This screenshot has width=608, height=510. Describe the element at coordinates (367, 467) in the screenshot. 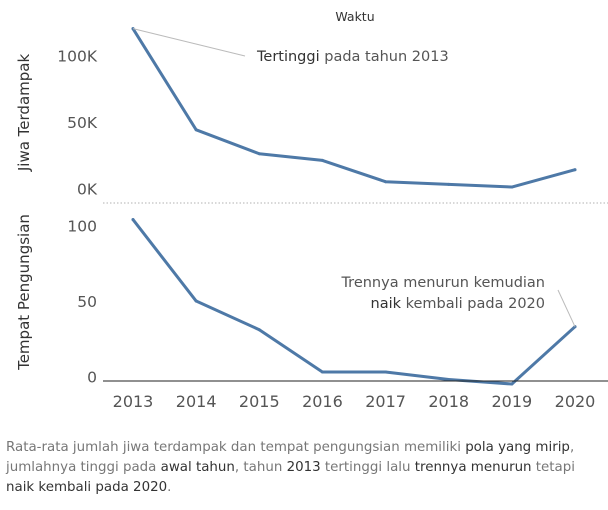

I see `caption-text: tertinggi lalu` at that location.